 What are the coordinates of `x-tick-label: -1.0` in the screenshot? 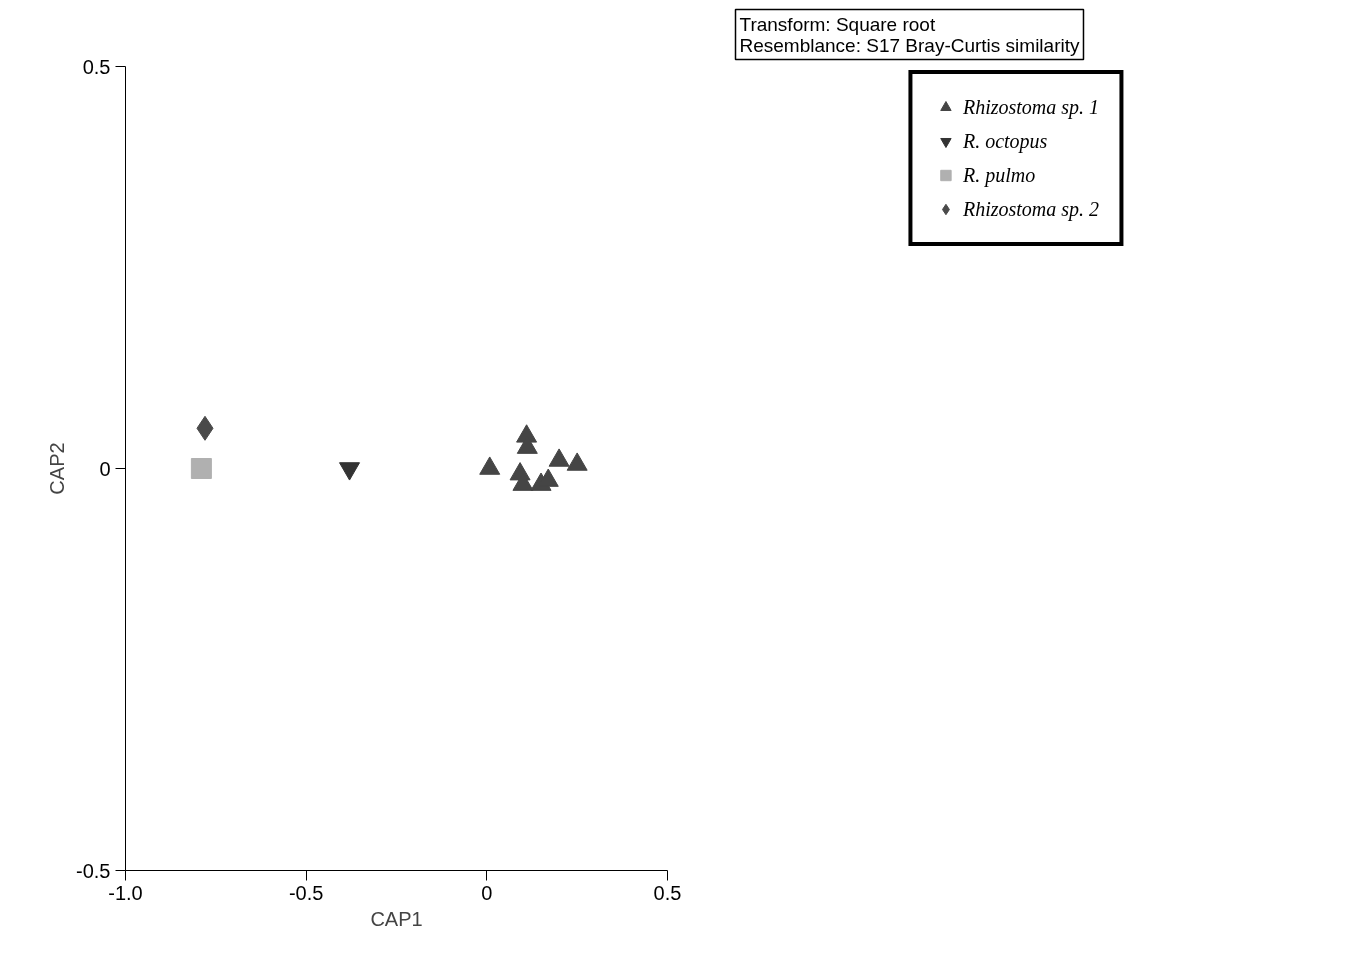 It's located at (125, 892).